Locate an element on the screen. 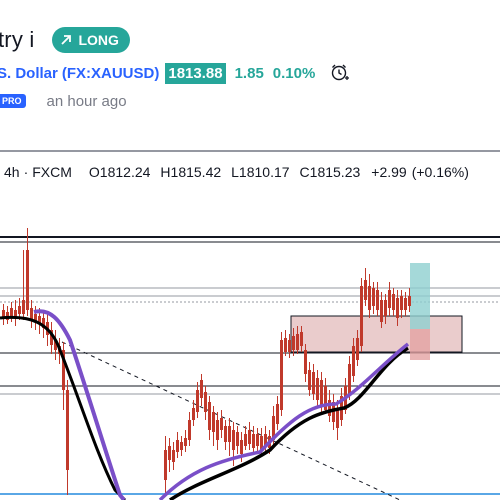 The image size is (500, 500). author-meta-row: PRO an hour ago is located at coordinates (63, 101).